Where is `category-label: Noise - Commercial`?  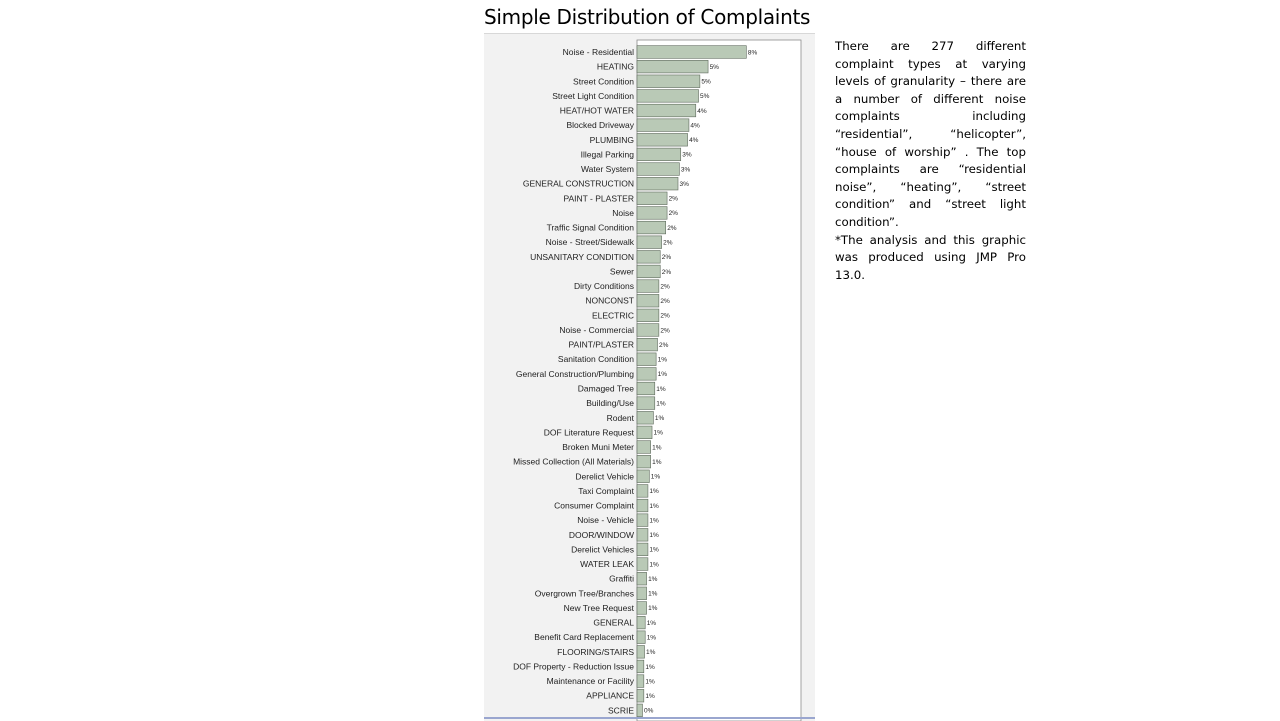 category-label: Noise - Commercial is located at coordinates (596, 330).